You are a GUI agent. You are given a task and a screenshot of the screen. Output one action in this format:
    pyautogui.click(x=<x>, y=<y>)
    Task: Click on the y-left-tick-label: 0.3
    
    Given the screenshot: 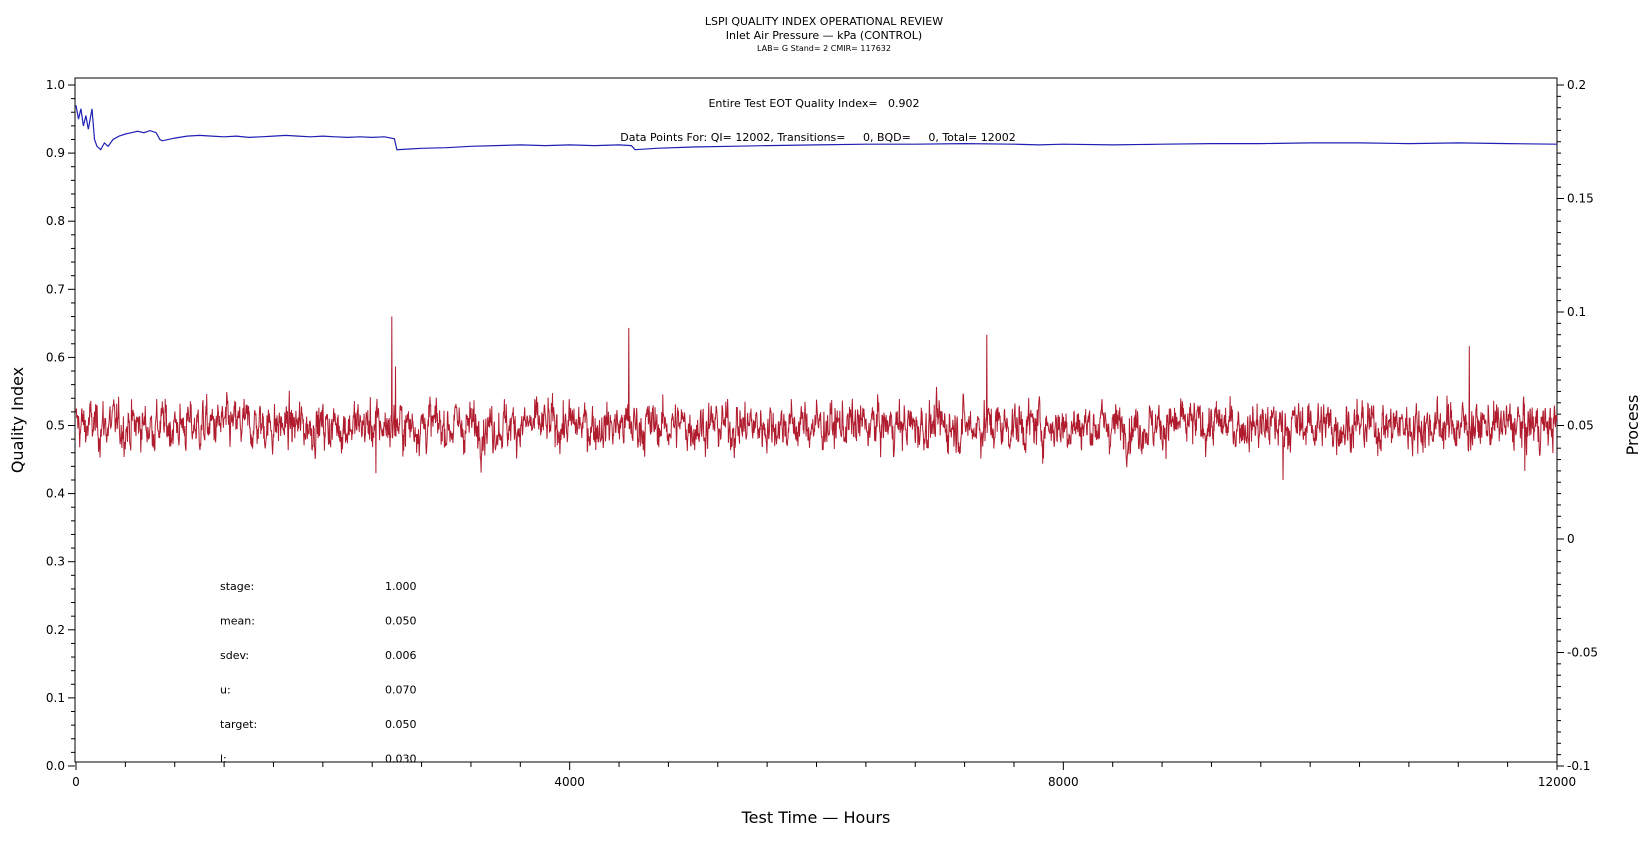 What is the action you would take?
    pyautogui.click(x=55, y=562)
    